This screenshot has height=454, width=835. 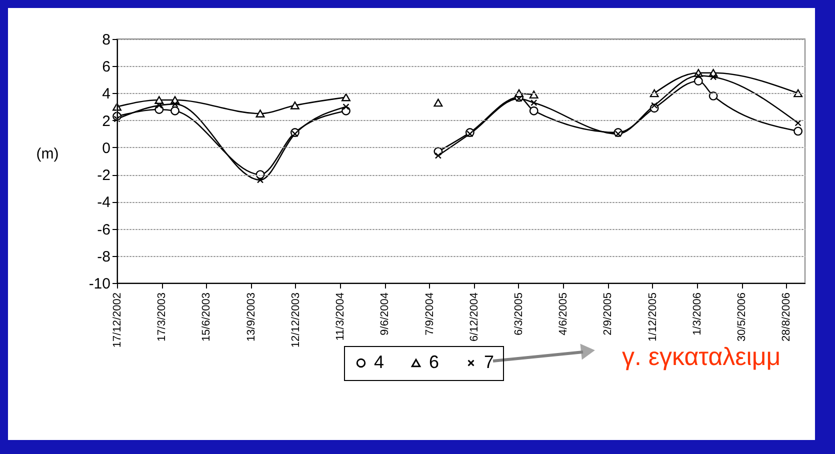 What do you see at coordinates (206, 317) in the screenshot?
I see `x-tick-label: 15/6/2003` at bounding box center [206, 317].